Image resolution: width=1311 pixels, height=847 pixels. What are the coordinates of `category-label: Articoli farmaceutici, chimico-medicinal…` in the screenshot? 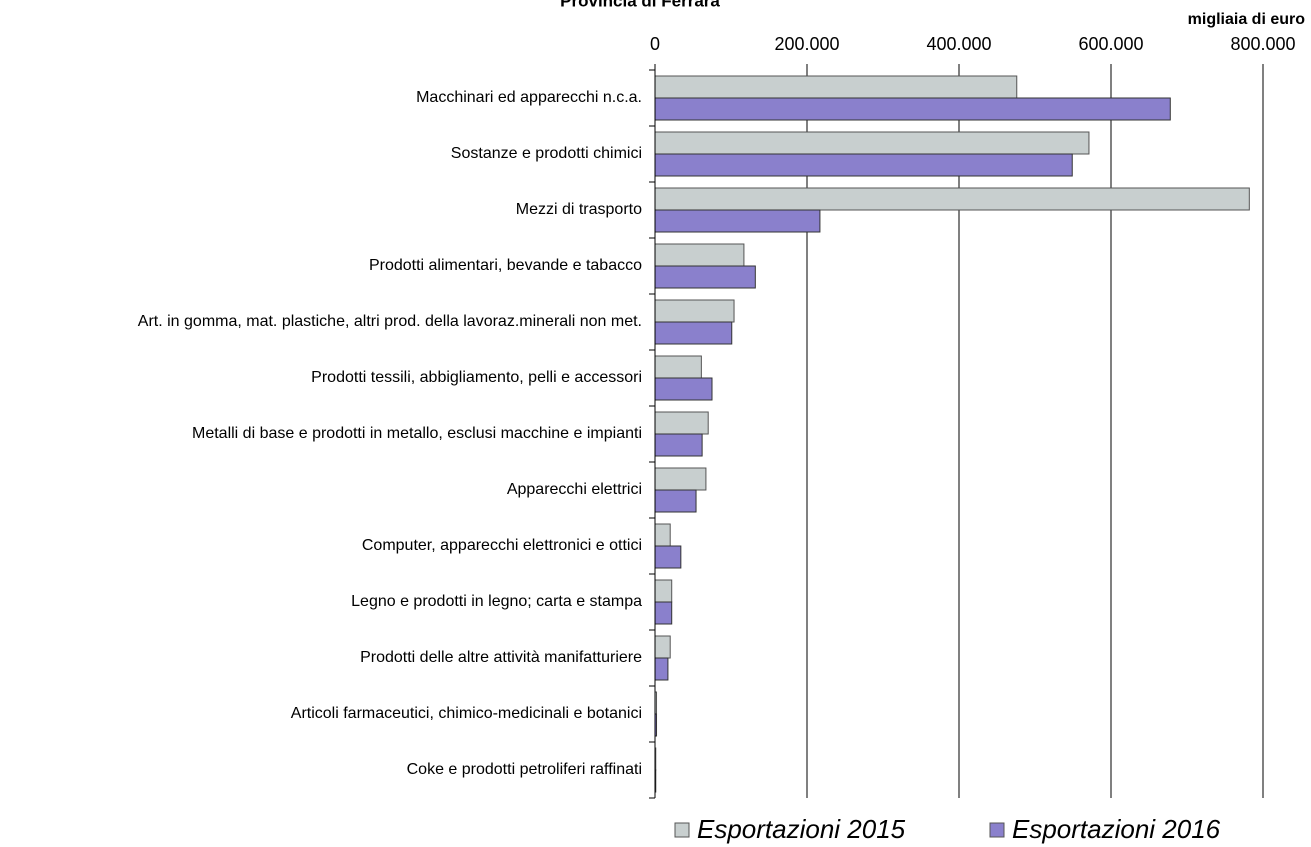 It's located at (466, 713).